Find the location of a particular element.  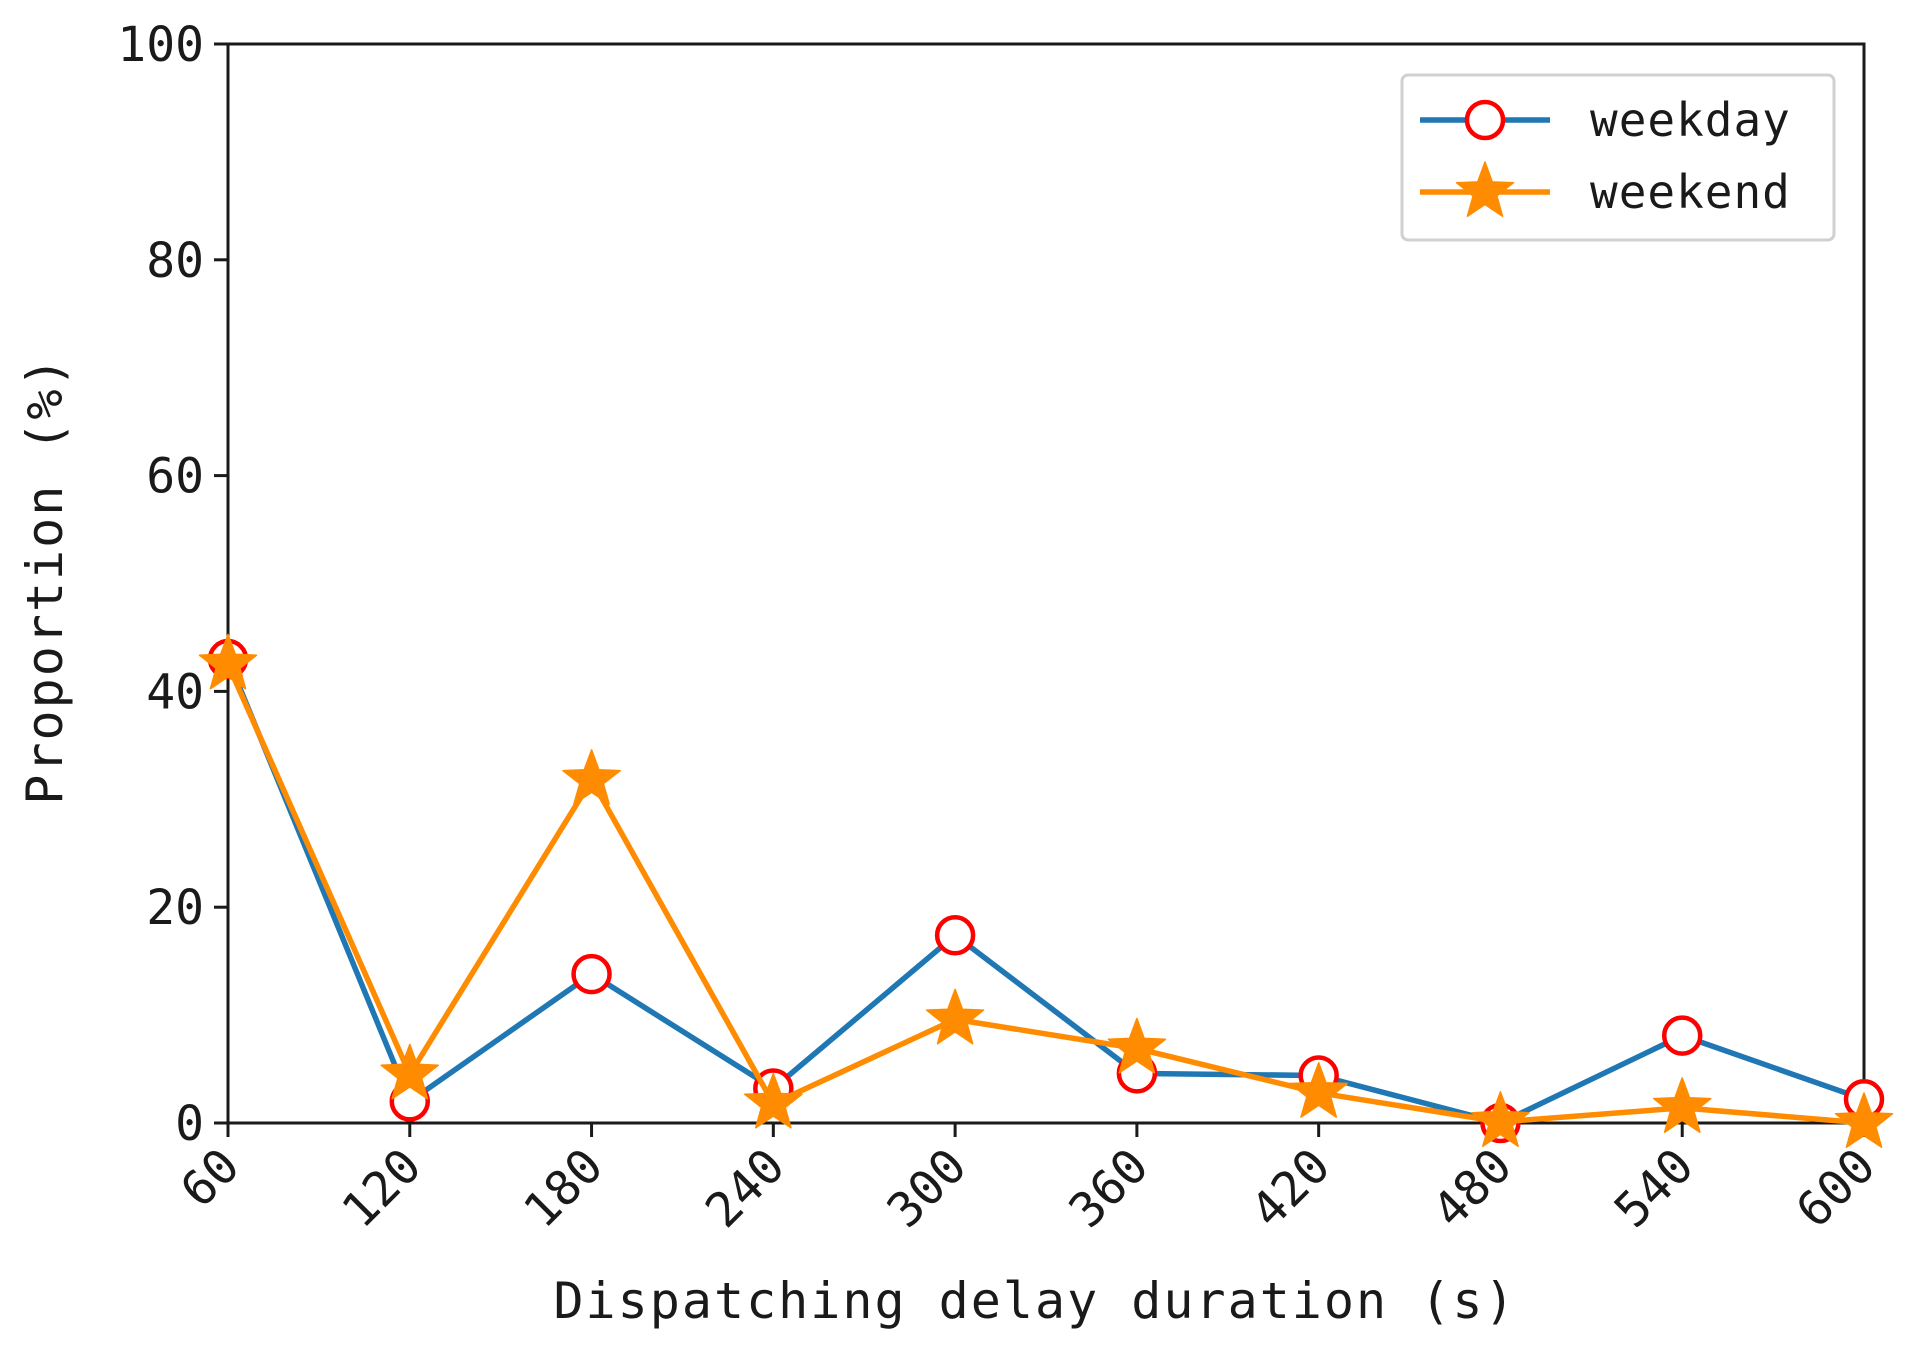

legend-box is located at coordinates (1618, 157).